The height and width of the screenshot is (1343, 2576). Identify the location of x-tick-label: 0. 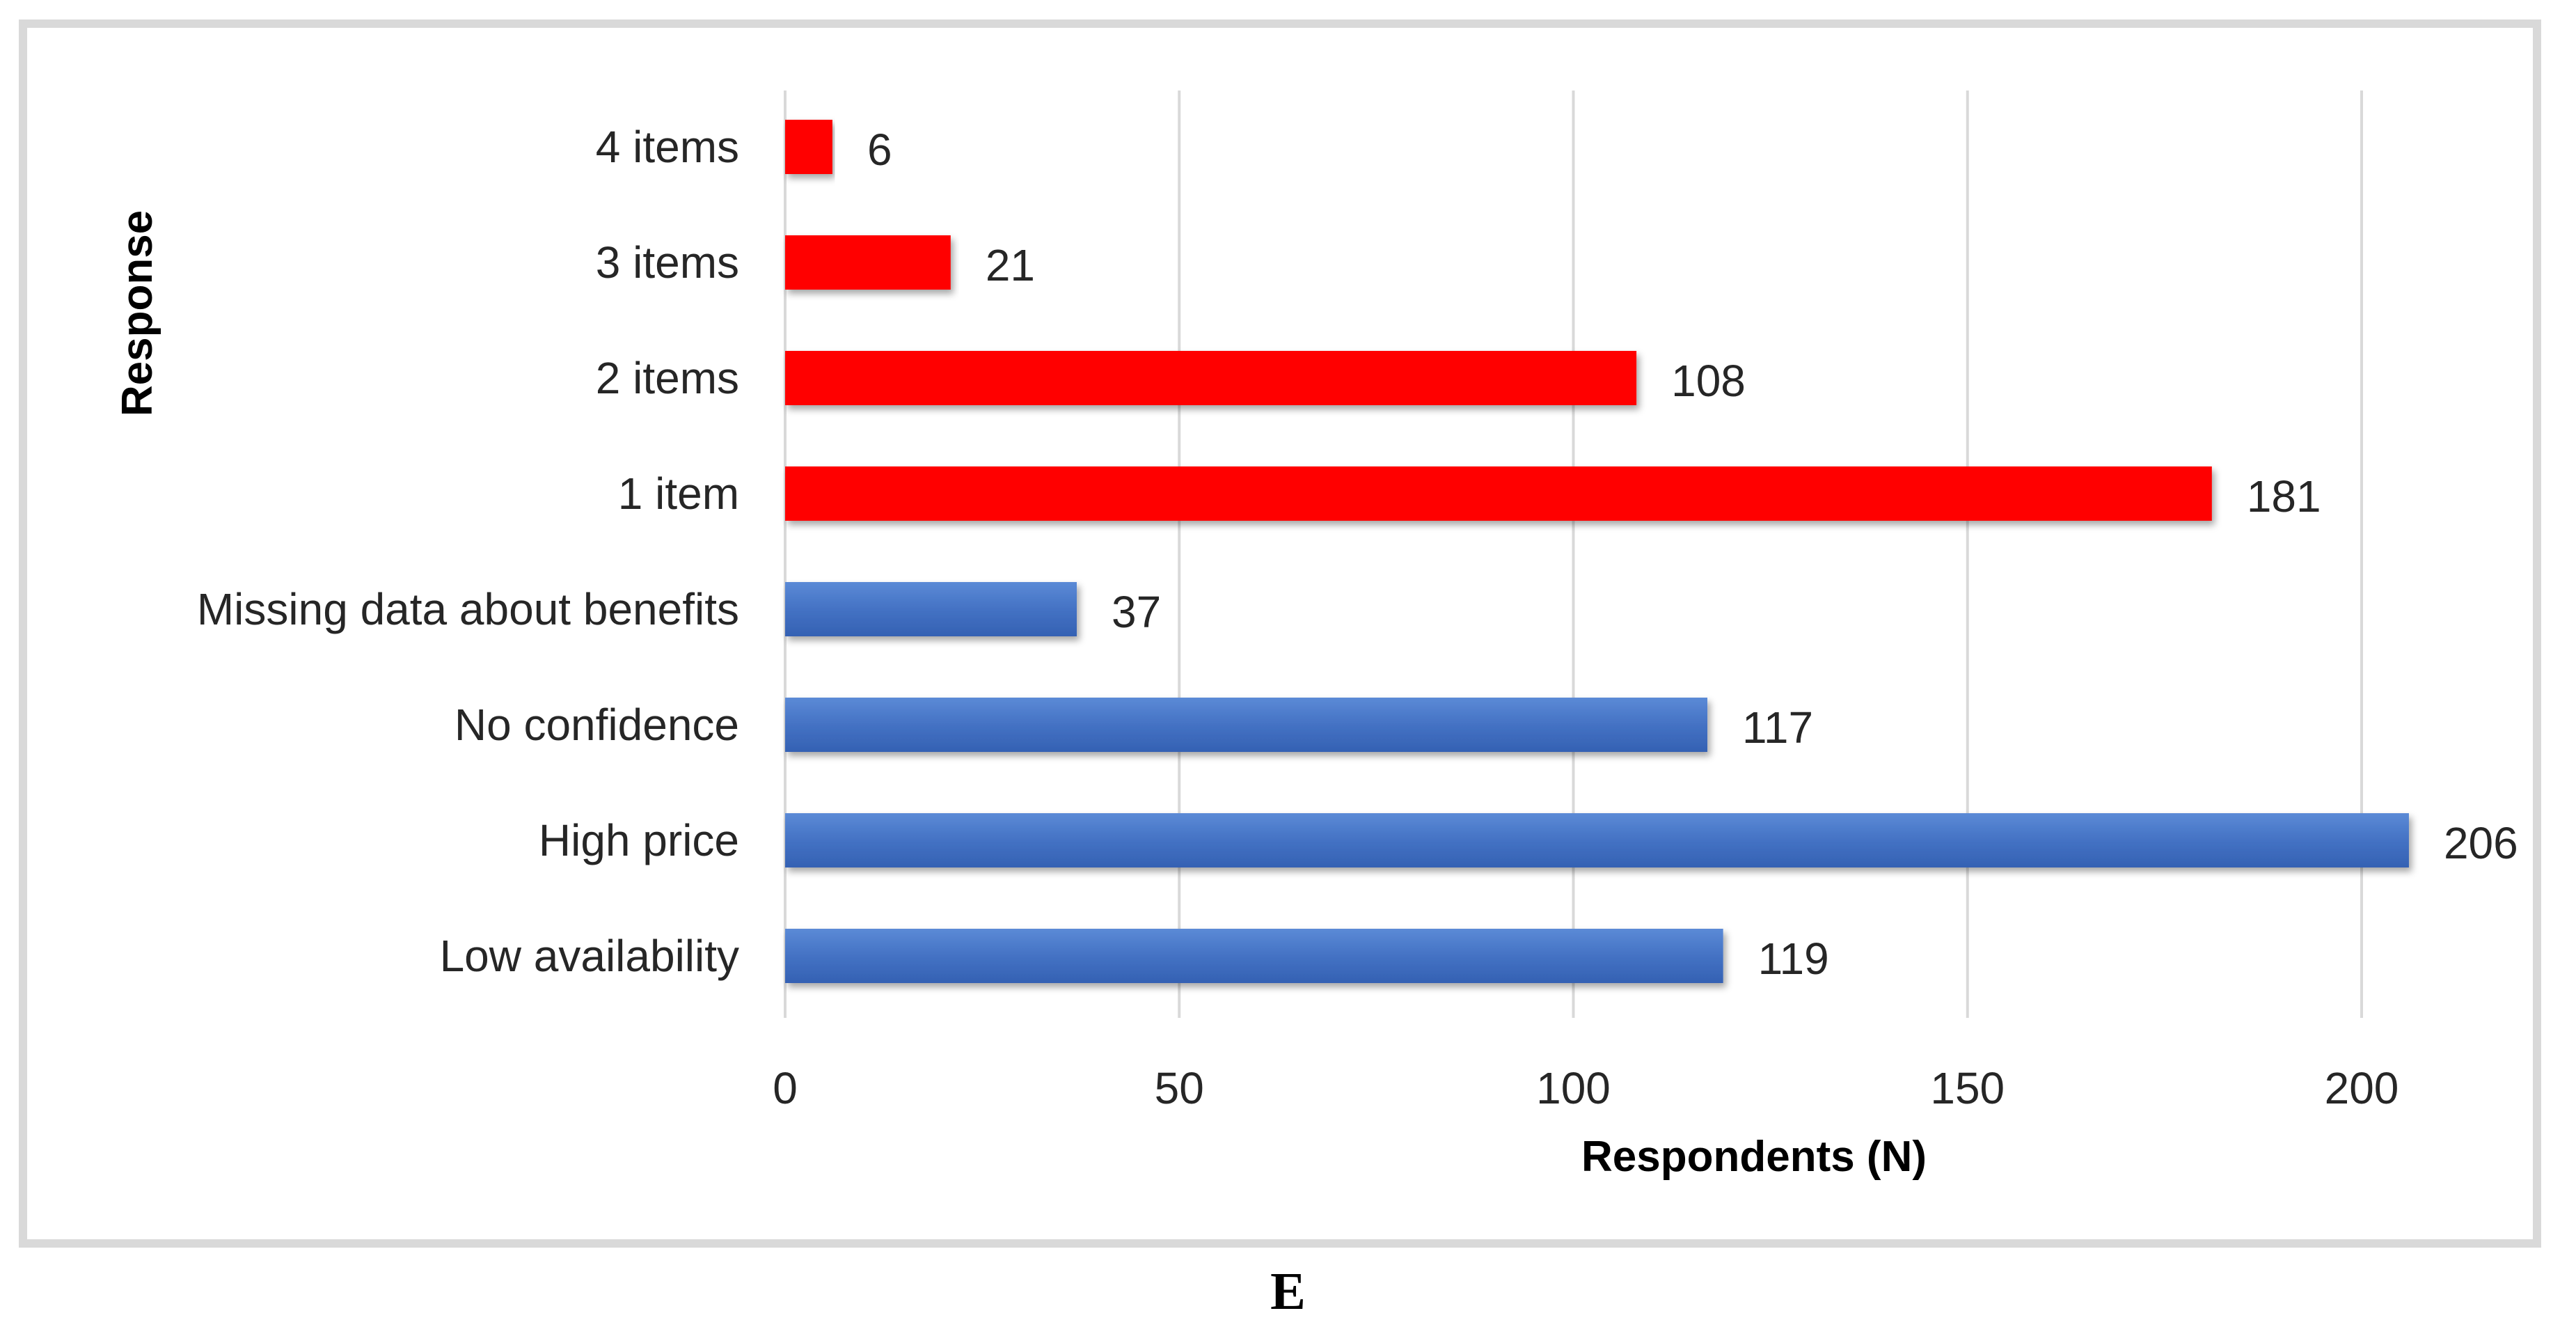
(785, 1088).